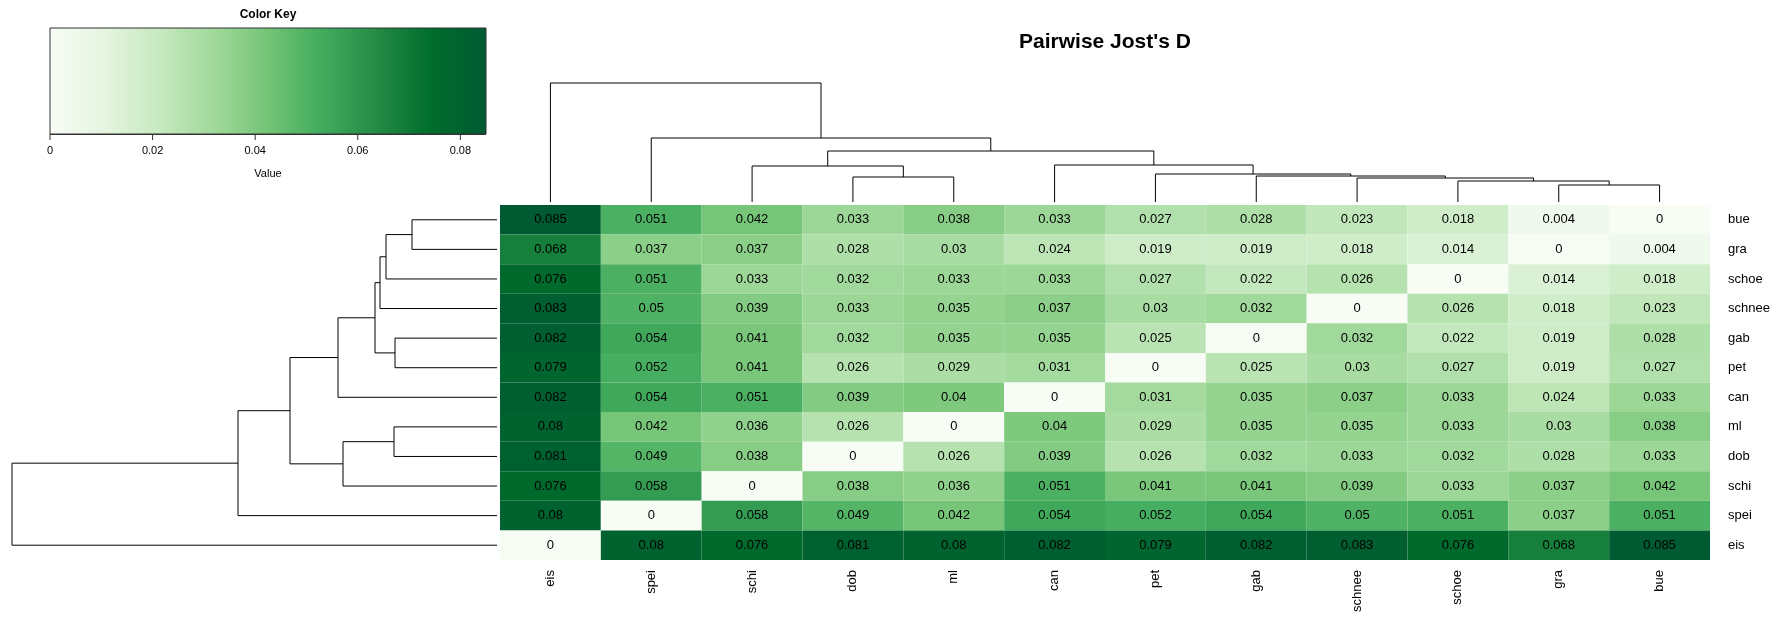 This screenshot has width=1780, height=622. I want to click on x-tick-label: schi, so click(751, 581).